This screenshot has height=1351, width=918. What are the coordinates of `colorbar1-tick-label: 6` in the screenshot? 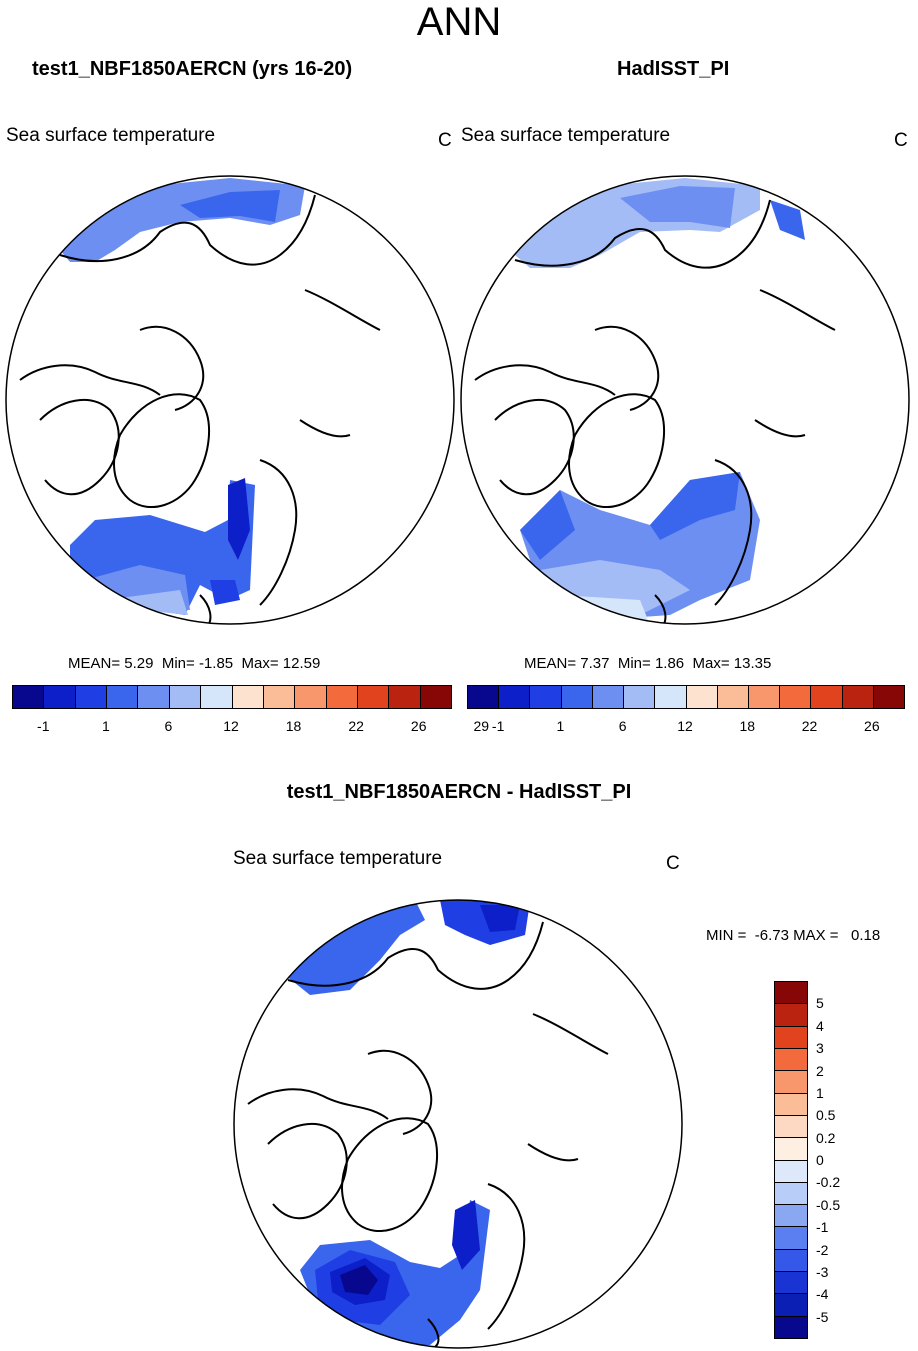 It's located at (168, 726).